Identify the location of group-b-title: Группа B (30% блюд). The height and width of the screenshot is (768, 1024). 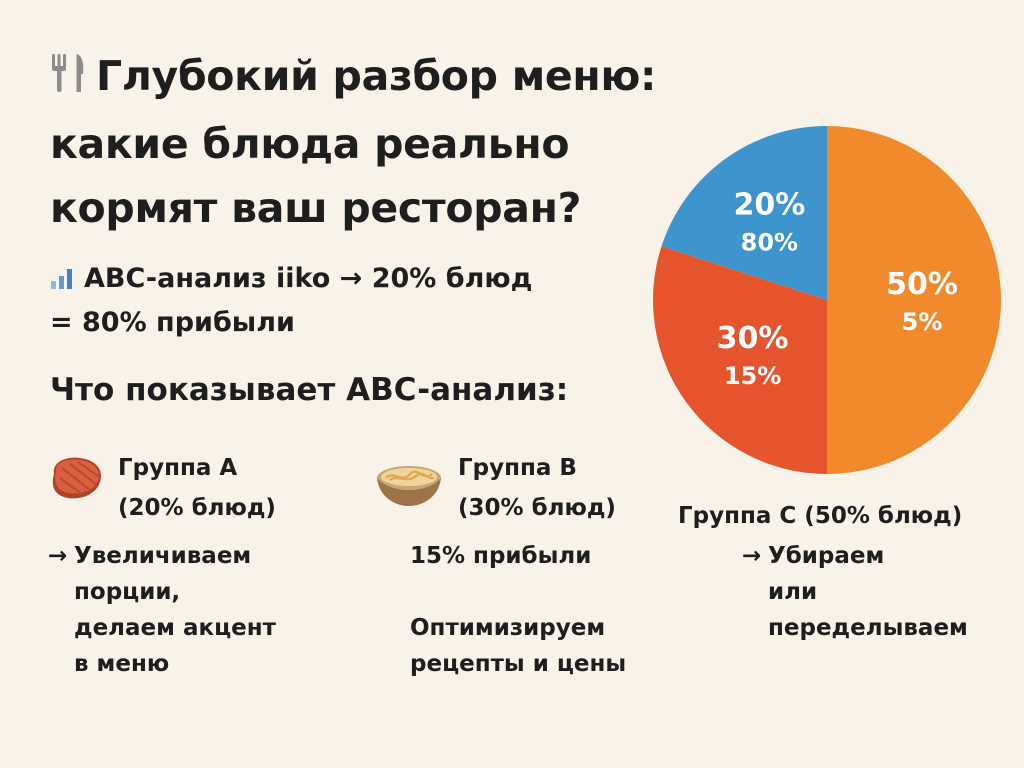
(537, 488).